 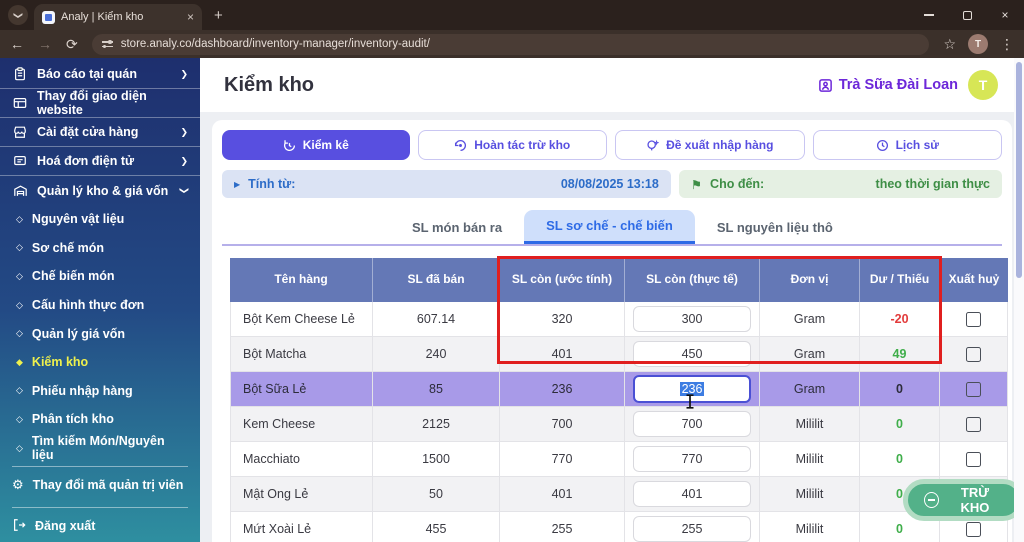 I want to click on forward-icon: →, so click(x=45, y=44).